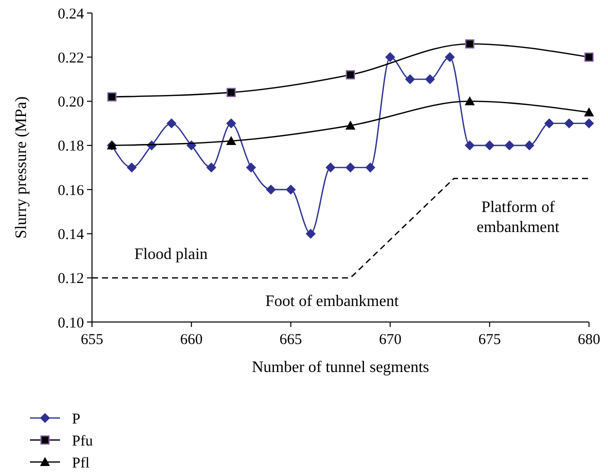 This screenshot has height=475, width=608. I want to click on legend-label: P, so click(76, 419).